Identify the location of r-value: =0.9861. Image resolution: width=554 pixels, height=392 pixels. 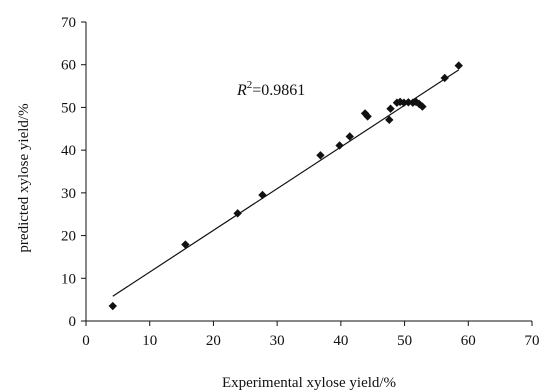
(278, 90).